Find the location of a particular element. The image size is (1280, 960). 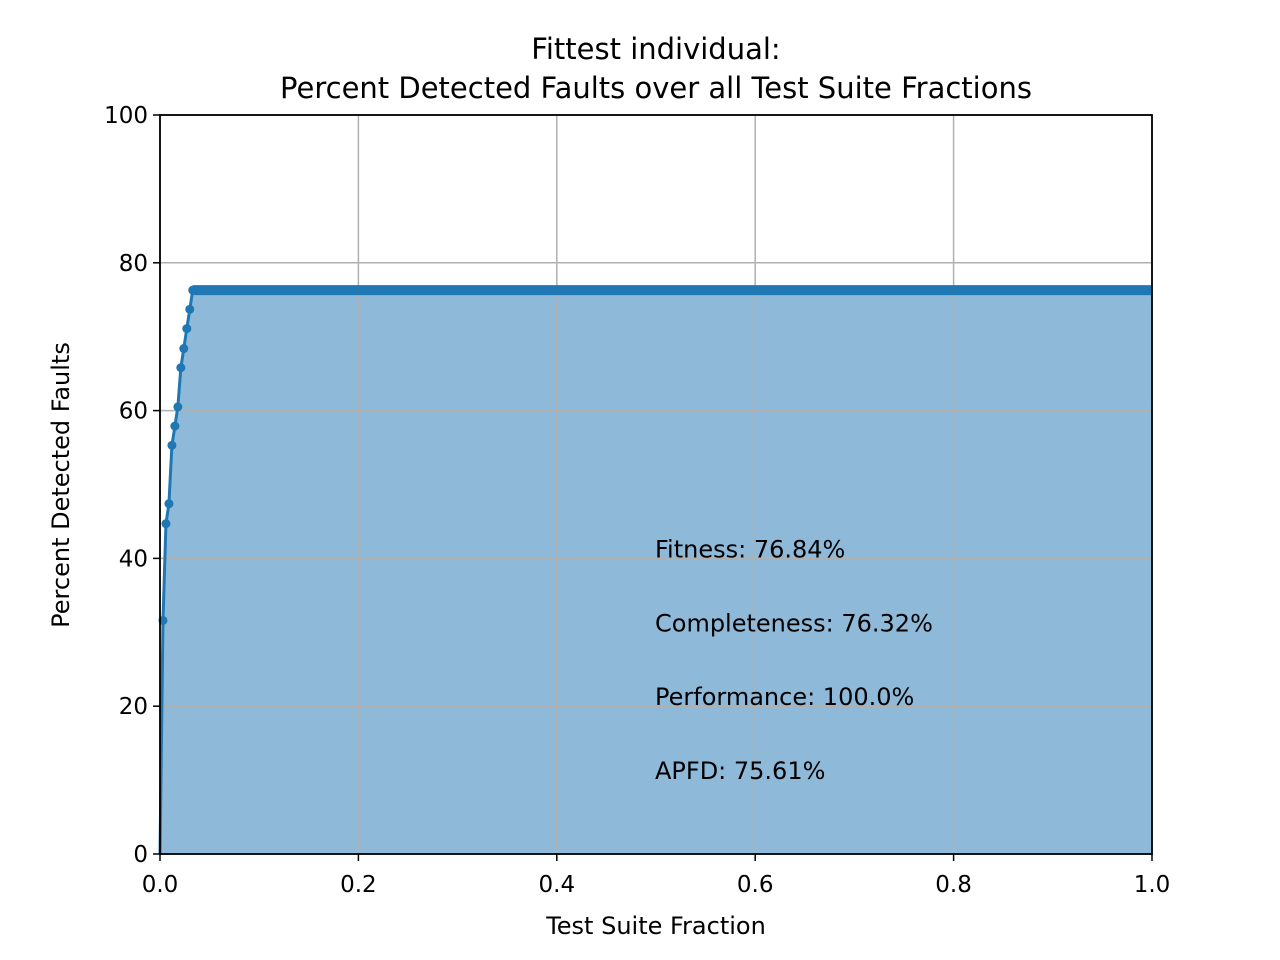

x-tick-label-2: 0.4 is located at coordinates (557, 885).